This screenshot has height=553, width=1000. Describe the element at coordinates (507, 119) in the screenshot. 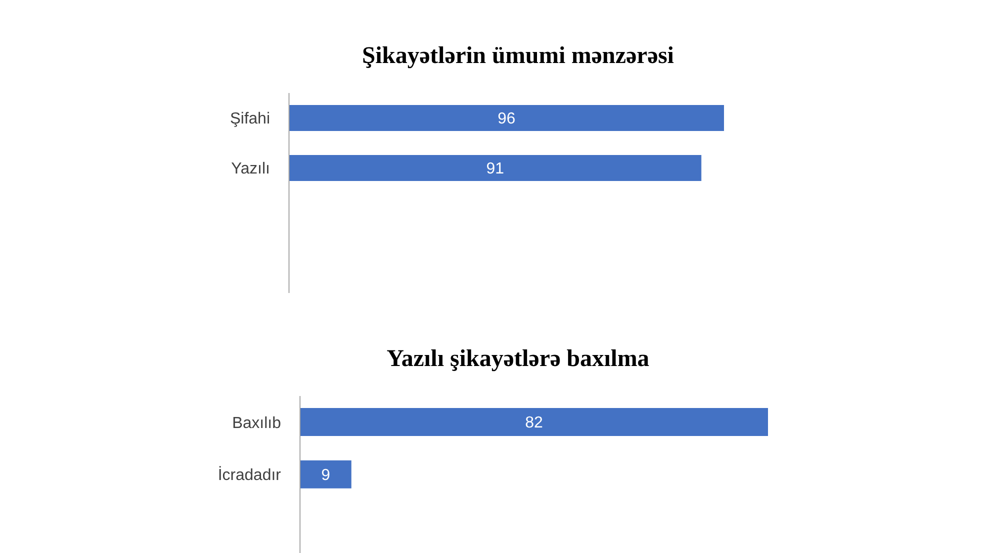

I see `data-label: 96` at that location.